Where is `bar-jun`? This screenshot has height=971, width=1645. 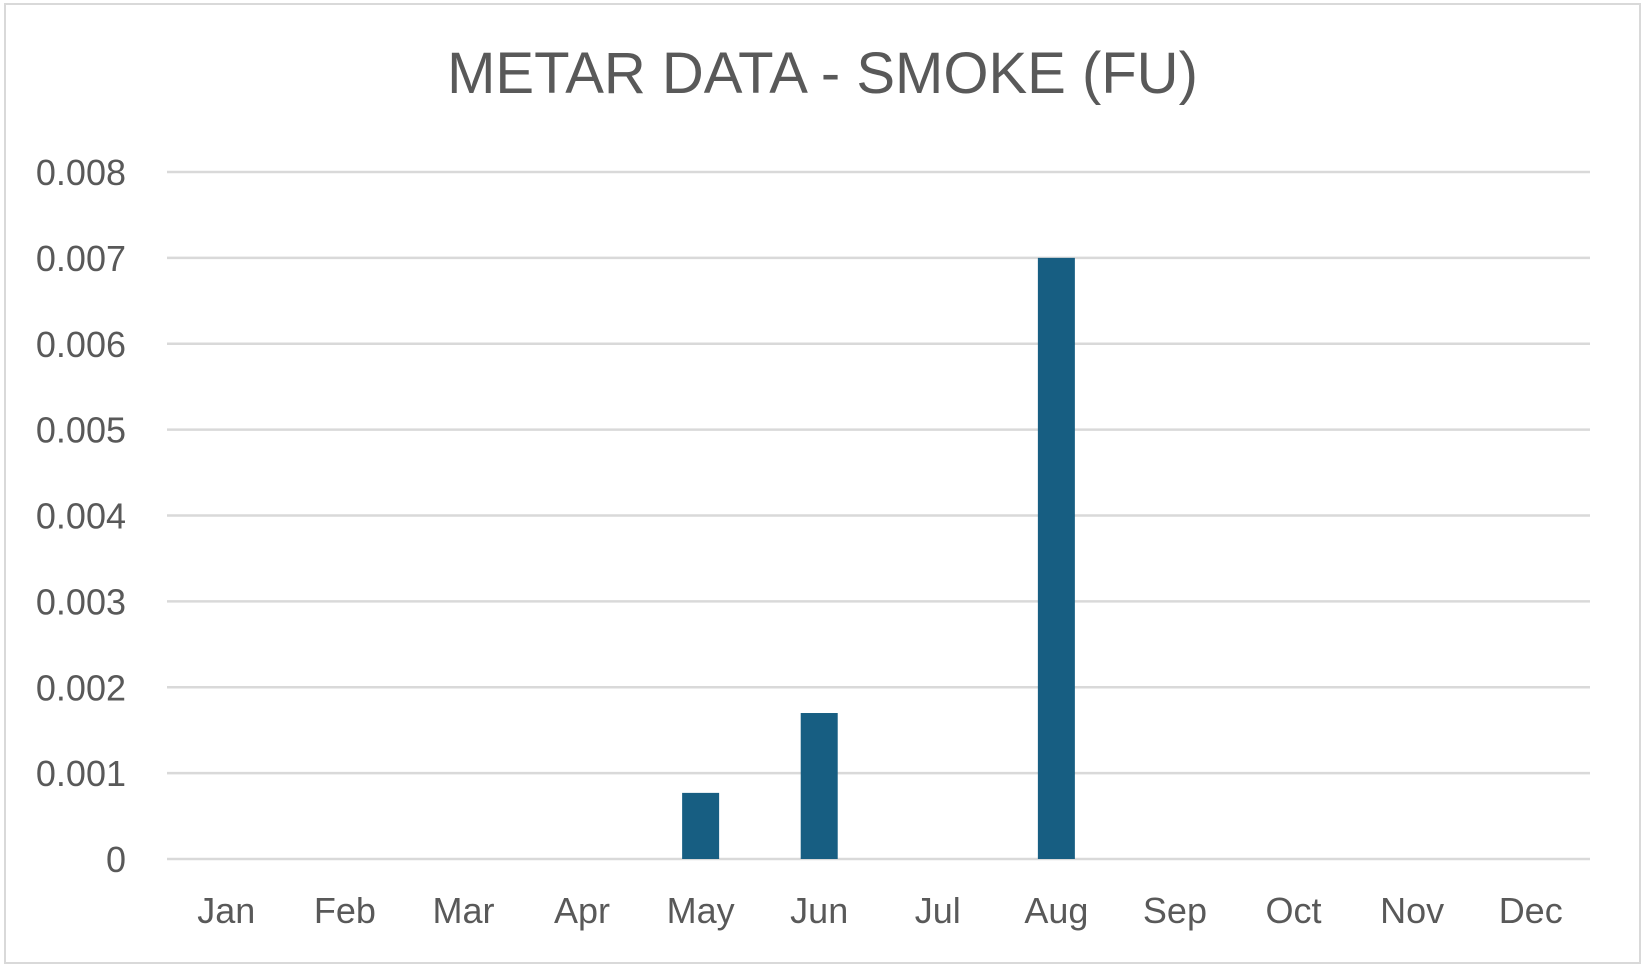 bar-jun is located at coordinates (819, 786).